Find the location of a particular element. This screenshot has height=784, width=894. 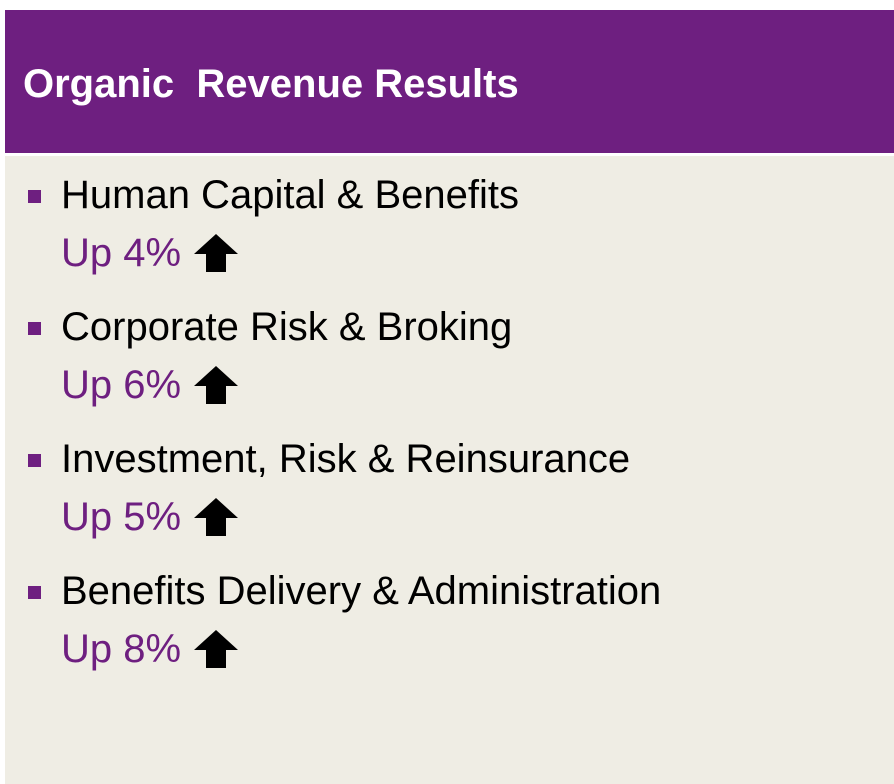

item-label: Benefits Delivery & Administration is located at coordinates (361, 591).